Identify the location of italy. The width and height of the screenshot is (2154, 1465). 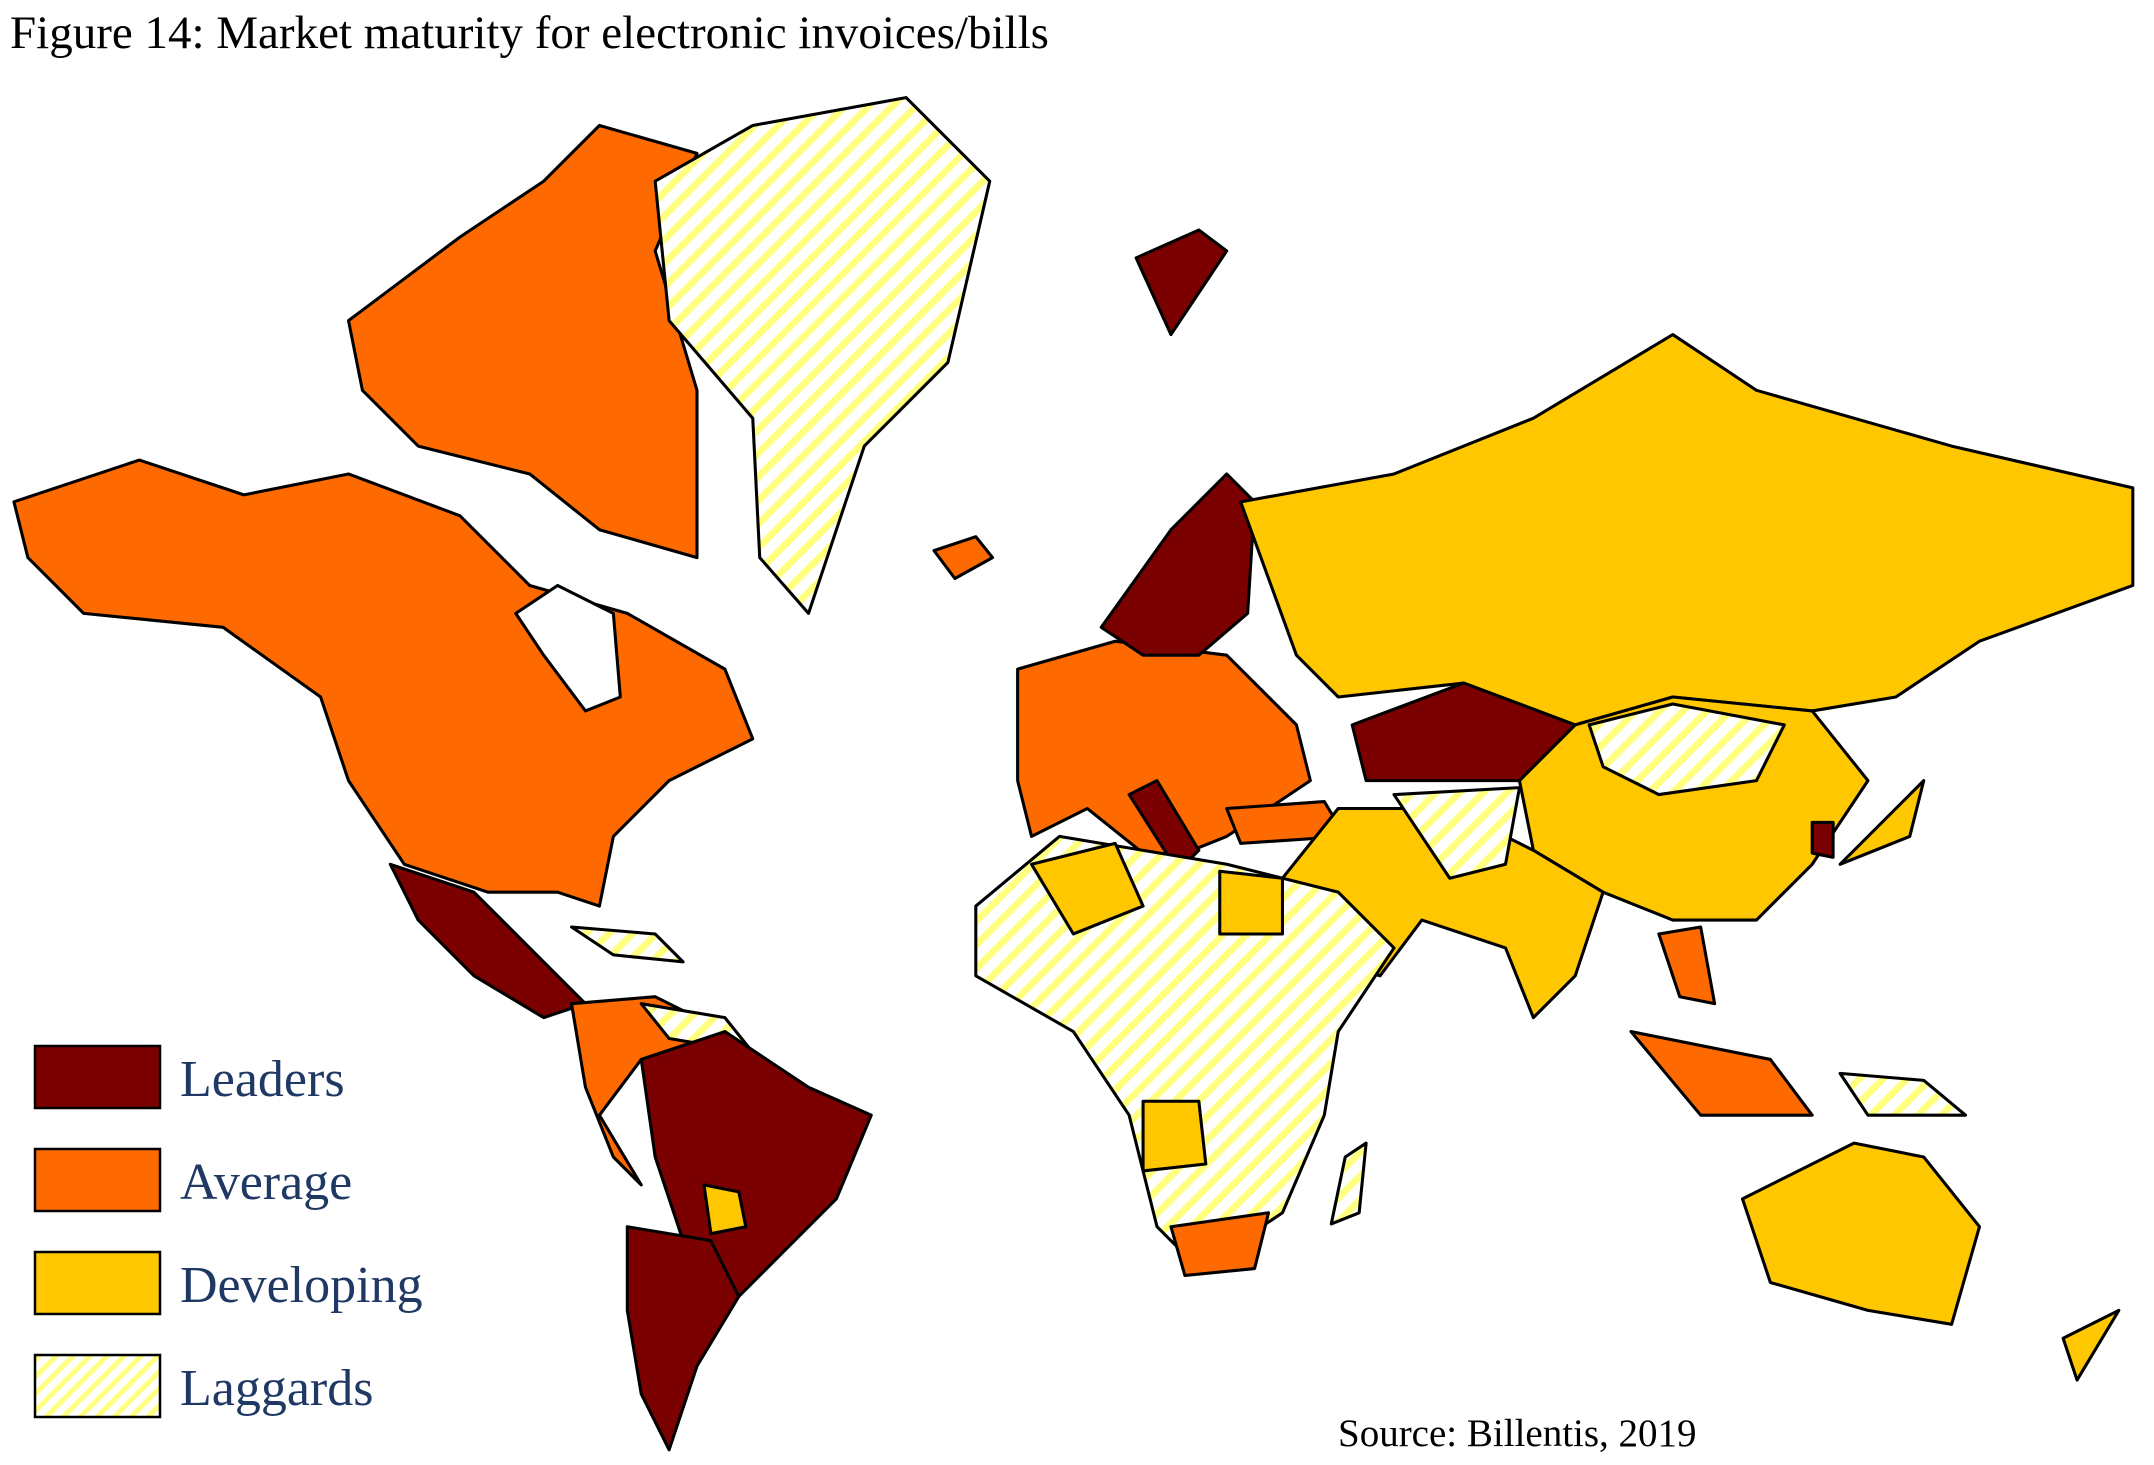
(1164, 826).